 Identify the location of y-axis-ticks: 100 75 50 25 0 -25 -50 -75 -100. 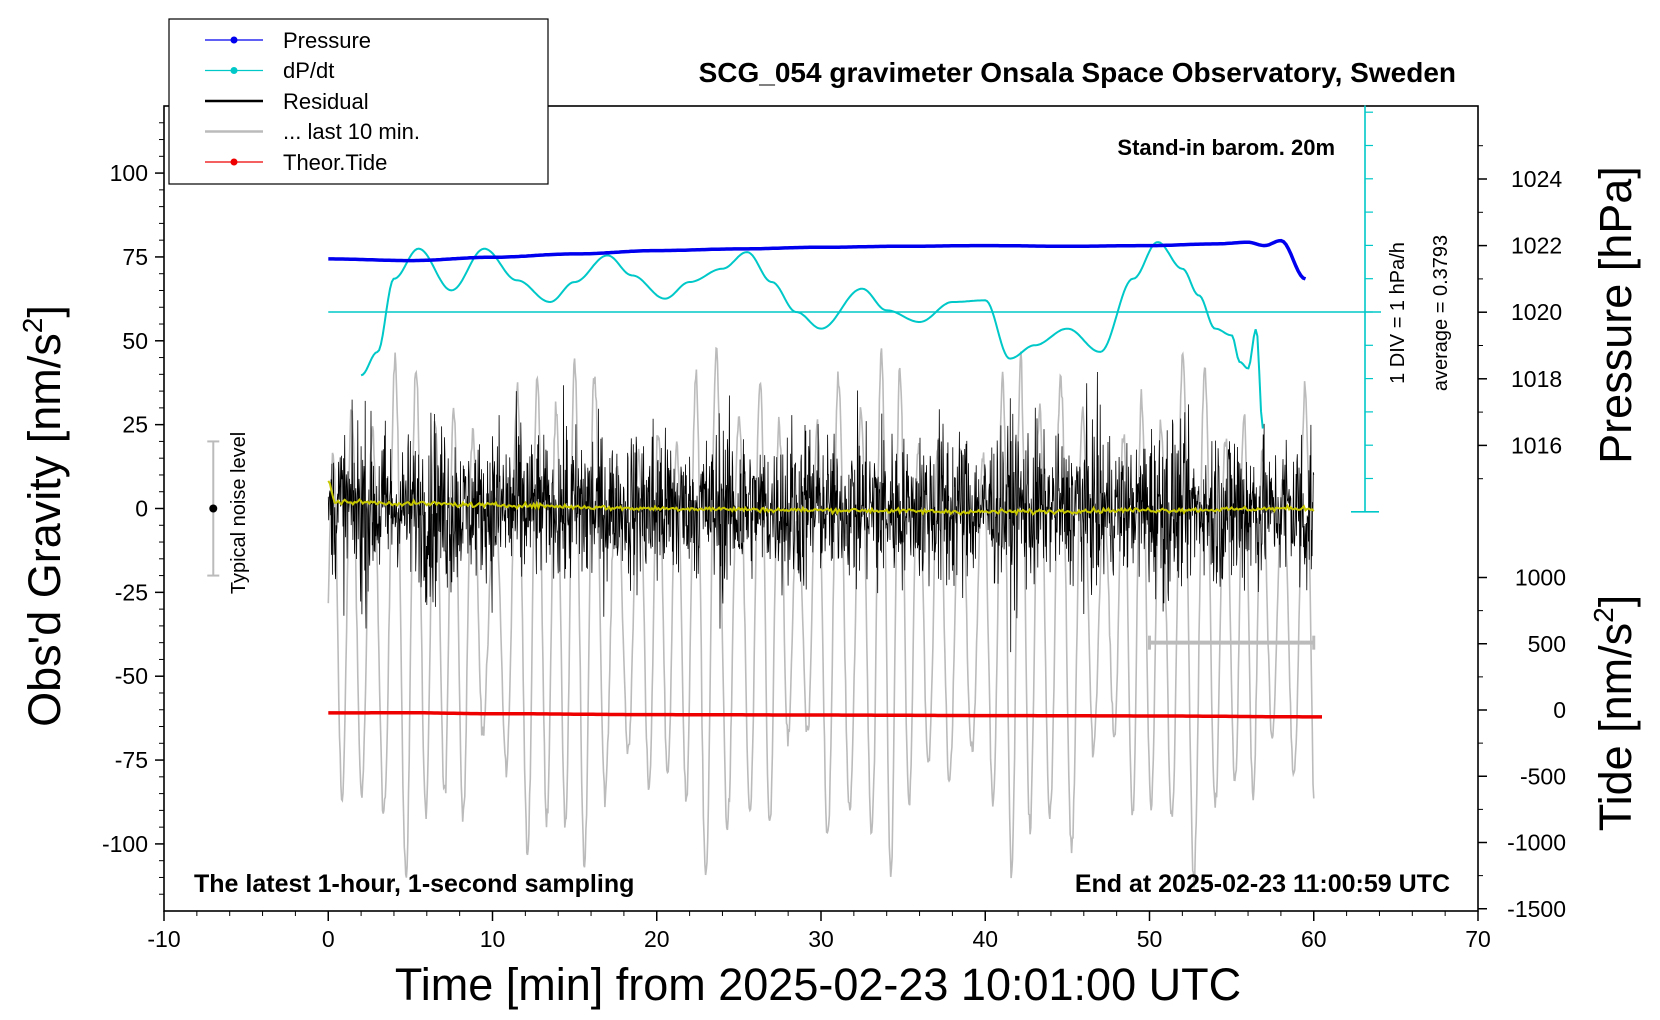
(133, 508).